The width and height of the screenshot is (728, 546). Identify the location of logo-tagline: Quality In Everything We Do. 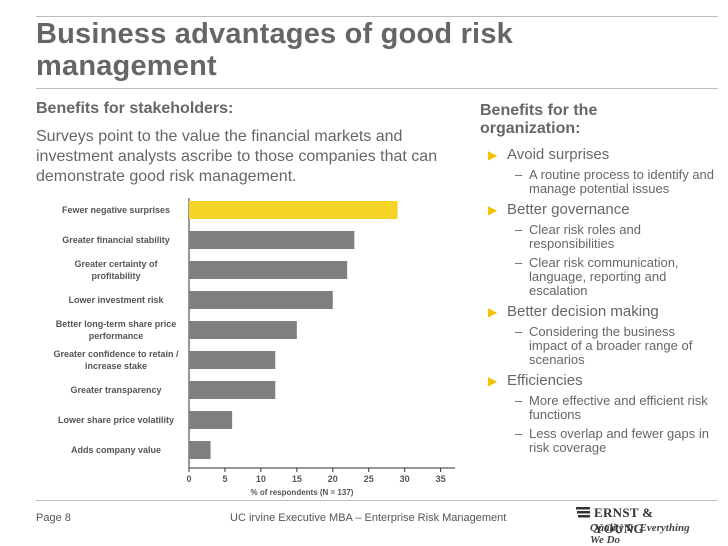
(640, 534).